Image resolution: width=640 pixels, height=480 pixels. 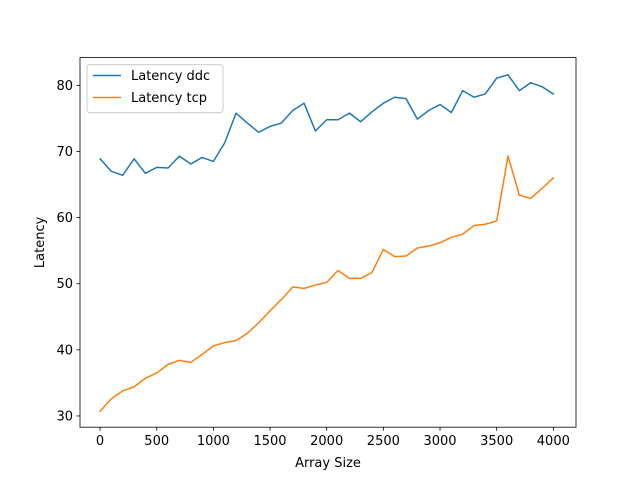 I want to click on x-axis: 0 500 1000 1500 2000 2500 3000 3500 4000, so click(x=333, y=438).